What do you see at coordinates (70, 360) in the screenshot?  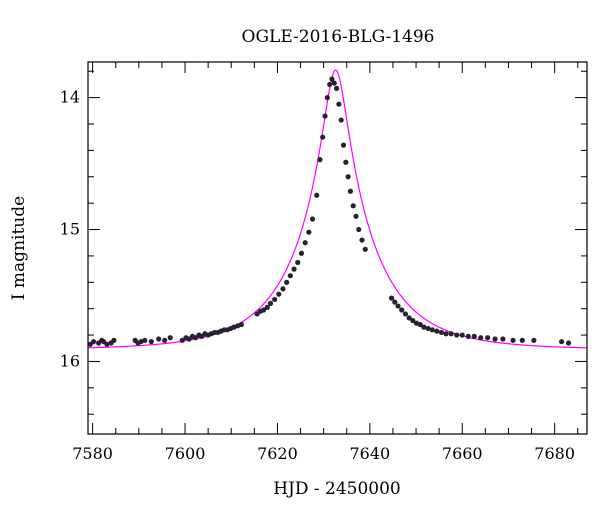 I see `y-tick-label: 16` at bounding box center [70, 360].